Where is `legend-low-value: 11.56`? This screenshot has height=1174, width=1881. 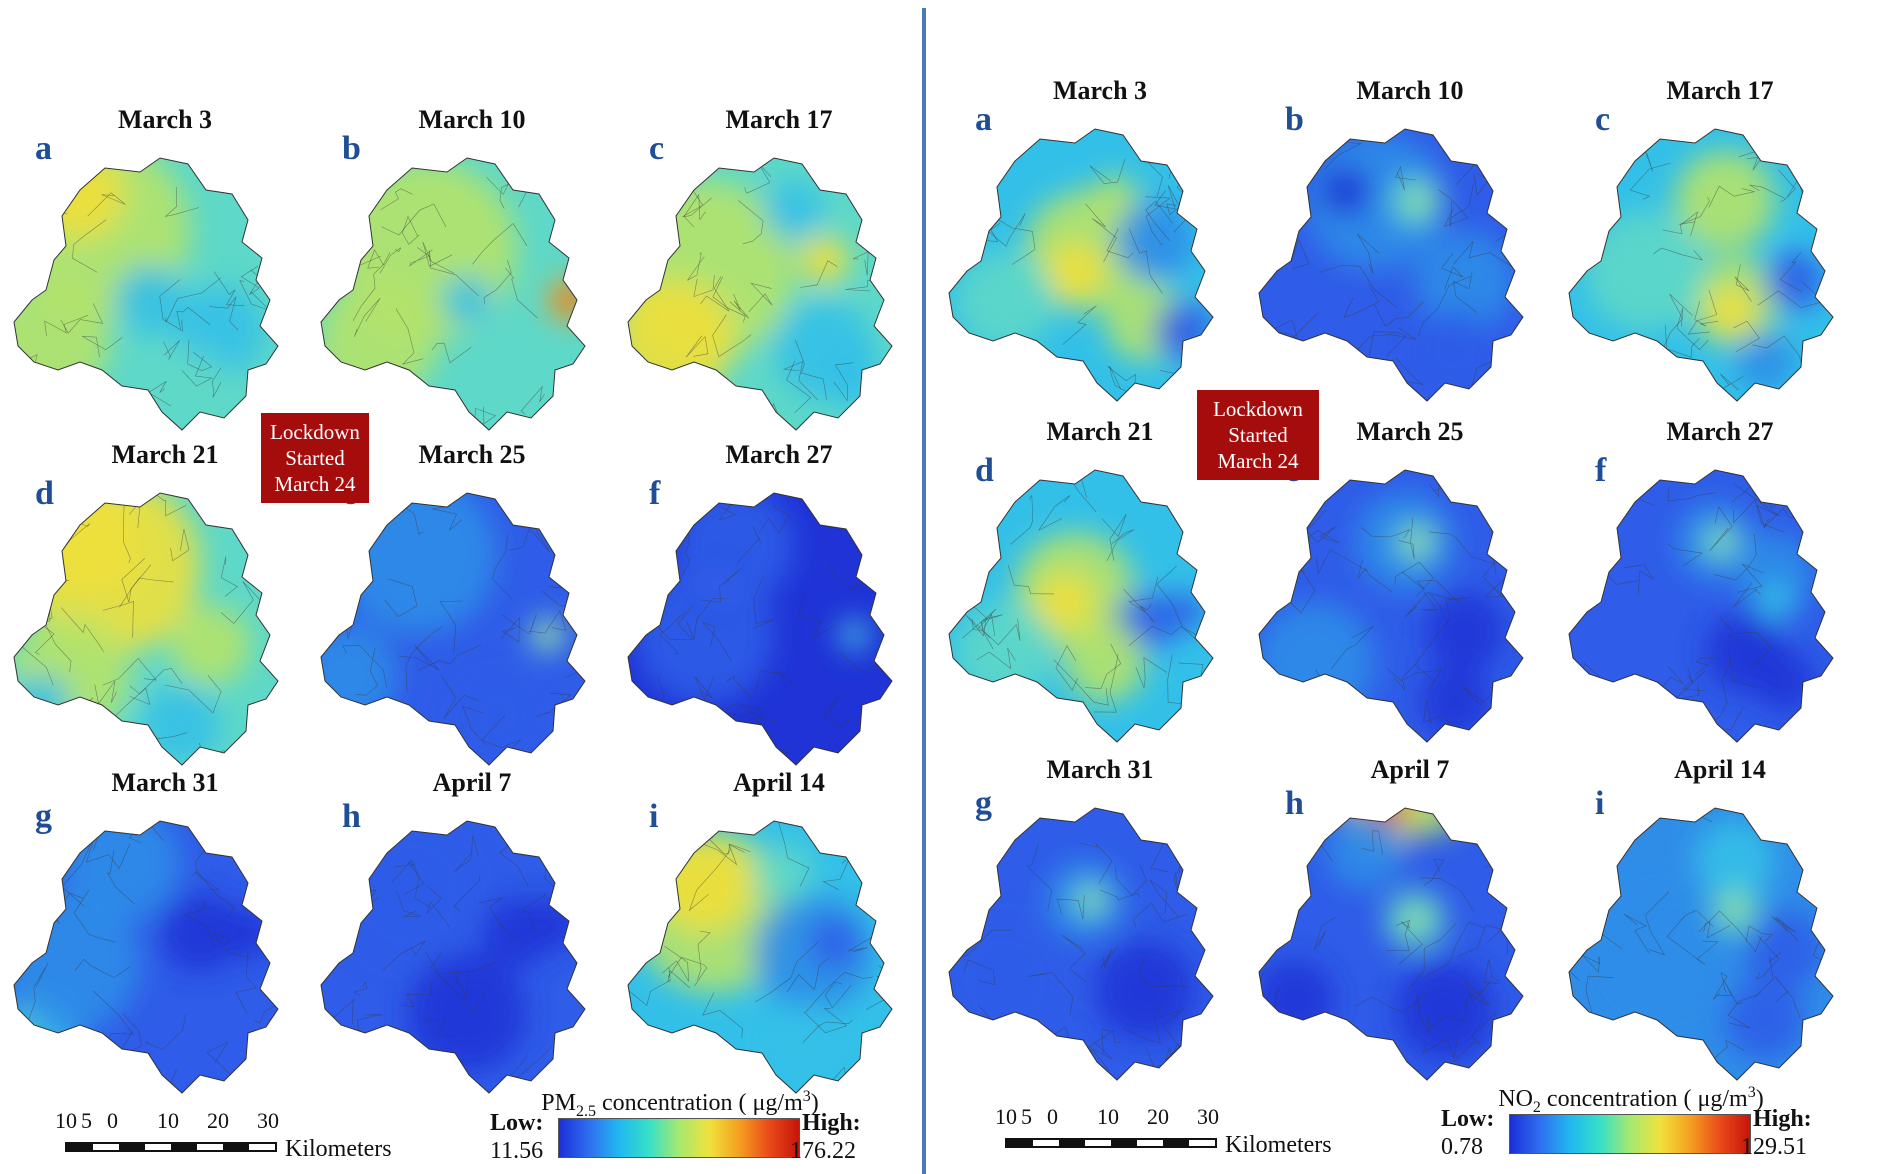
legend-low-value: 11.56 is located at coordinates (517, 1151).